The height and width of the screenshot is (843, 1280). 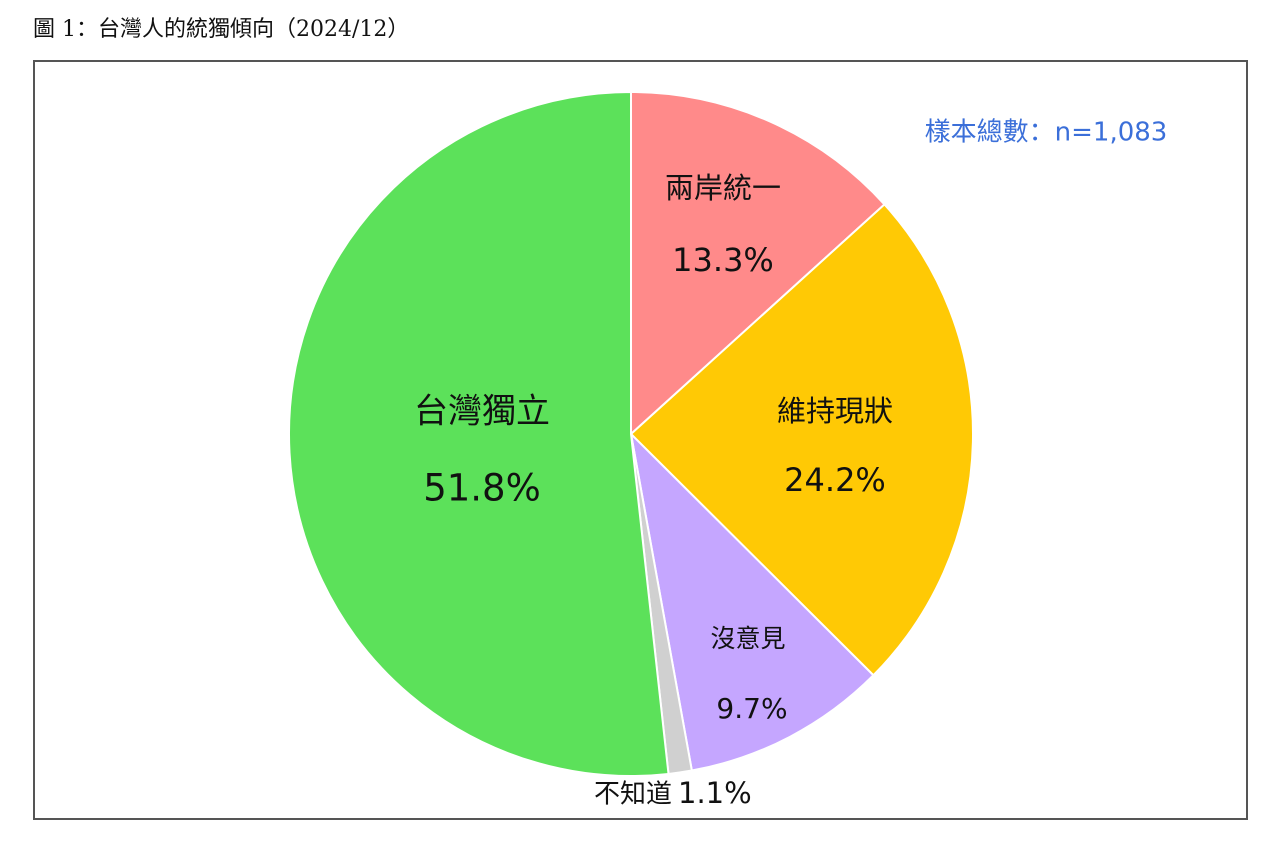 What do you see at coordinates (747, 638) in the screenshot?
I see `slice-label: 沒意見` at bounding box center [747, 638].